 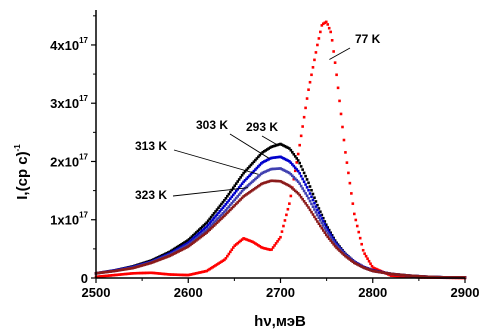 I want to click on y-axis-label-base: I,(ср с), so click(x=22, y=175).